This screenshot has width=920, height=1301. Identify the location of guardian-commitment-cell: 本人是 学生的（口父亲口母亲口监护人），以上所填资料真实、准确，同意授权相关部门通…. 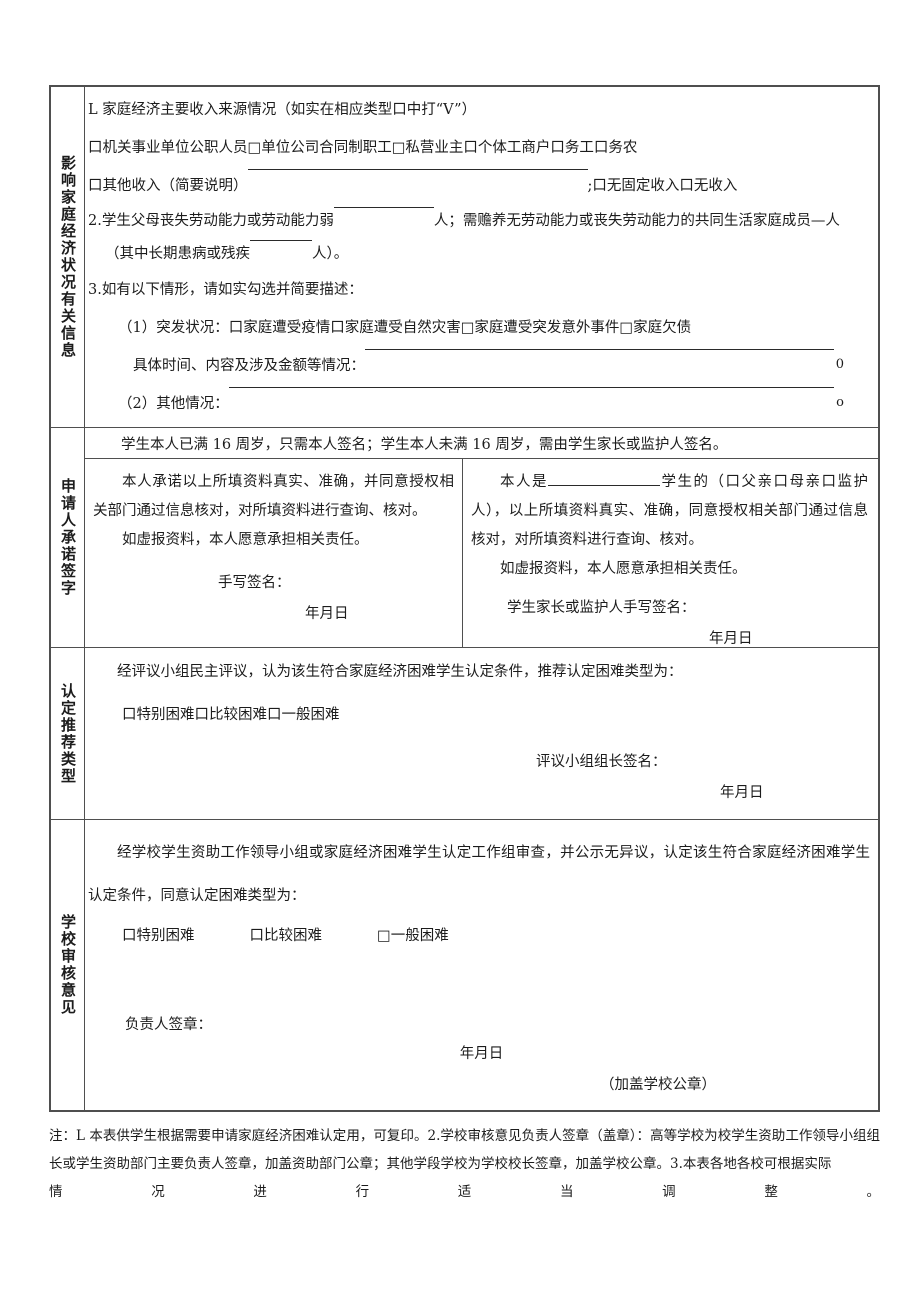
(670, 553).